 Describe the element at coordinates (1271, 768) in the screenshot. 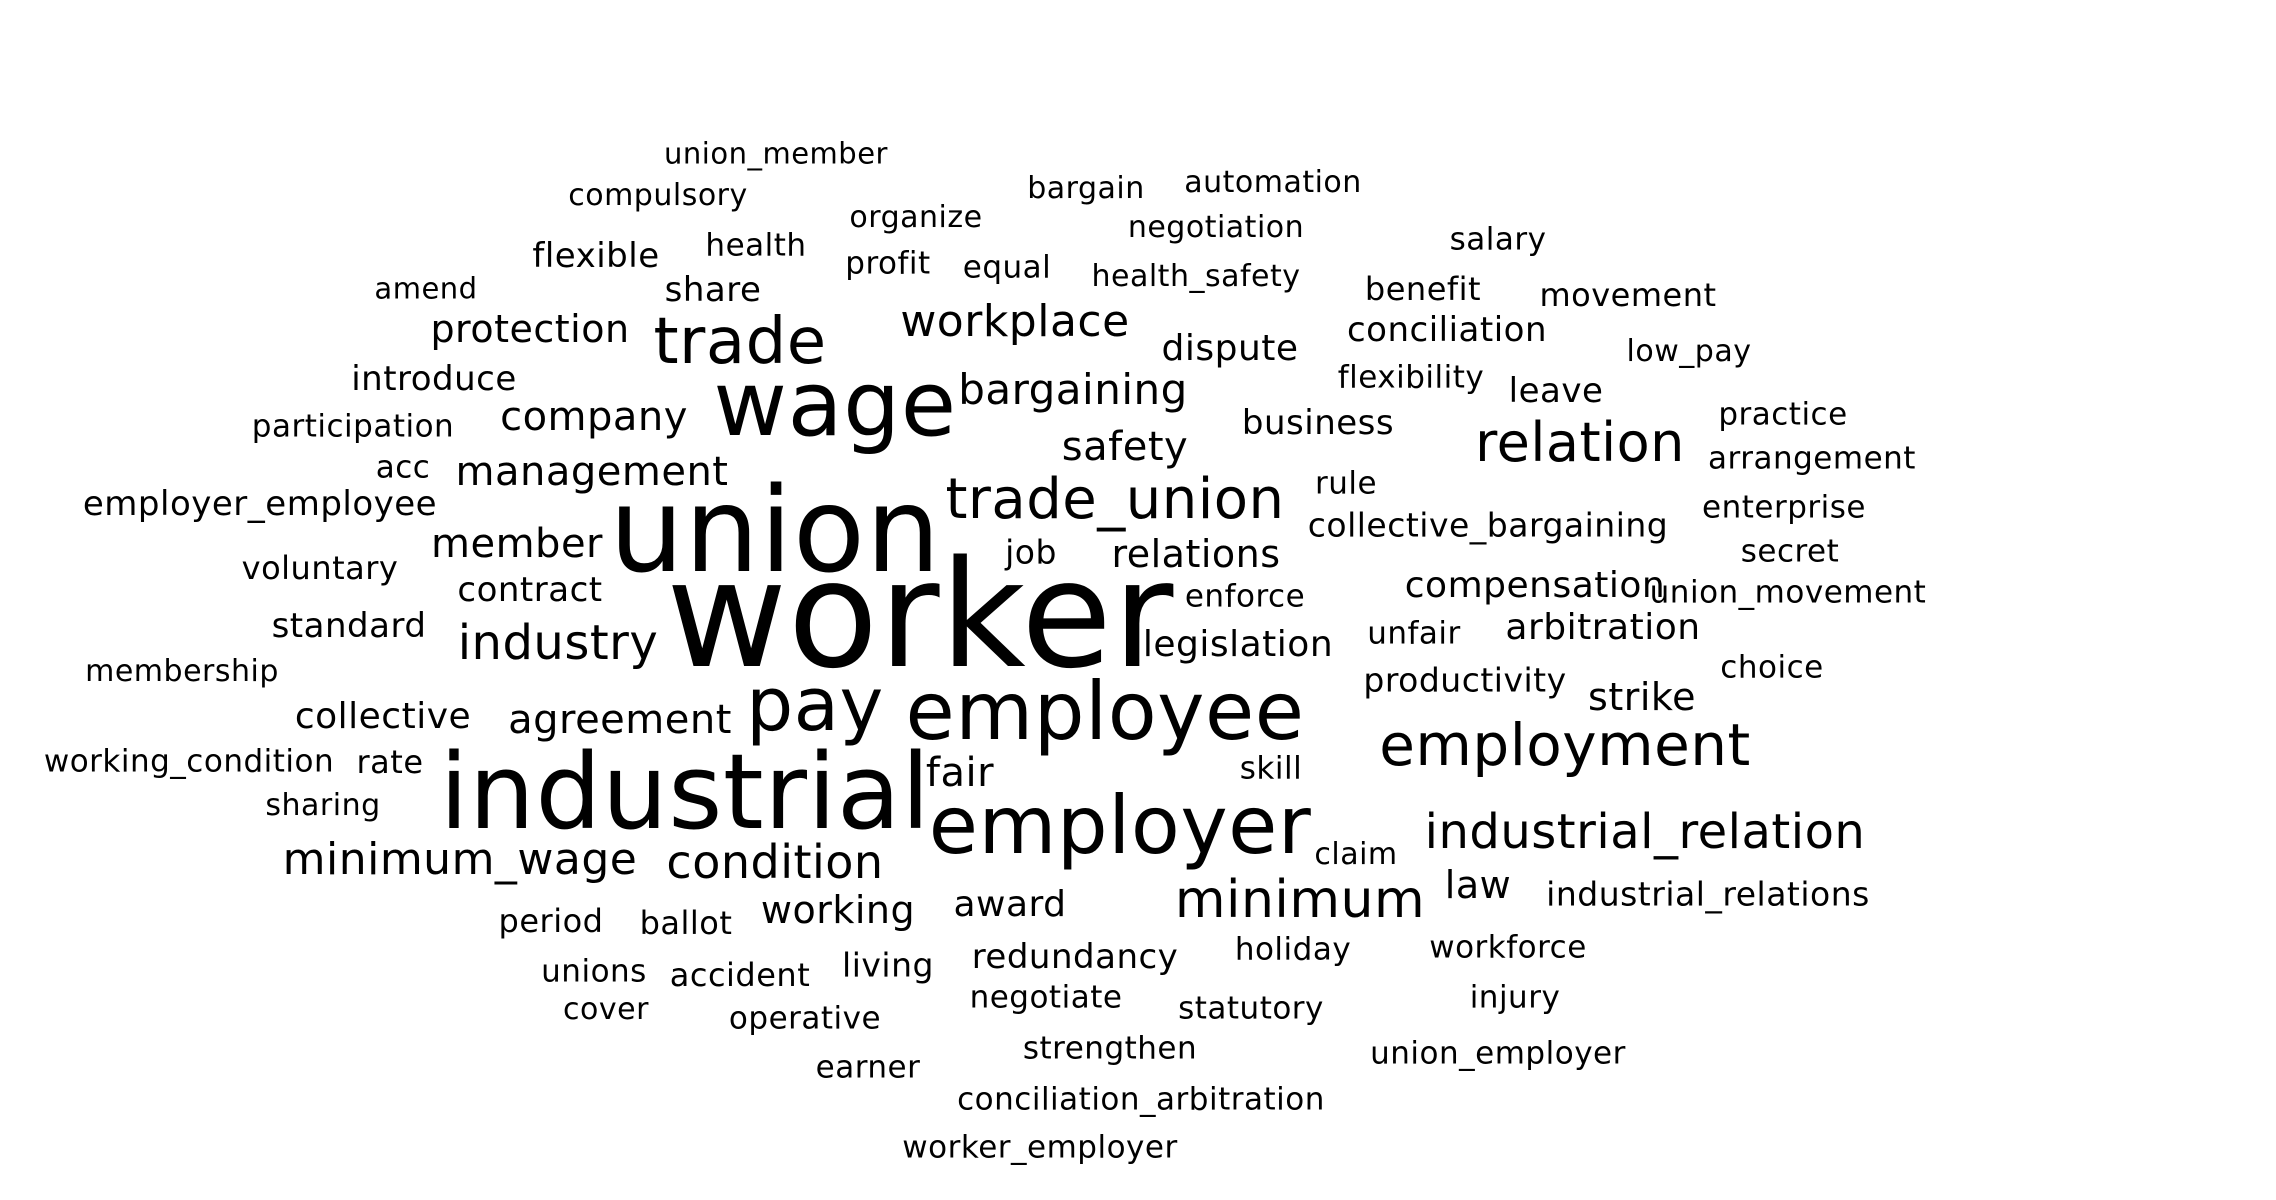

I see `word-skill: skill` at that location.